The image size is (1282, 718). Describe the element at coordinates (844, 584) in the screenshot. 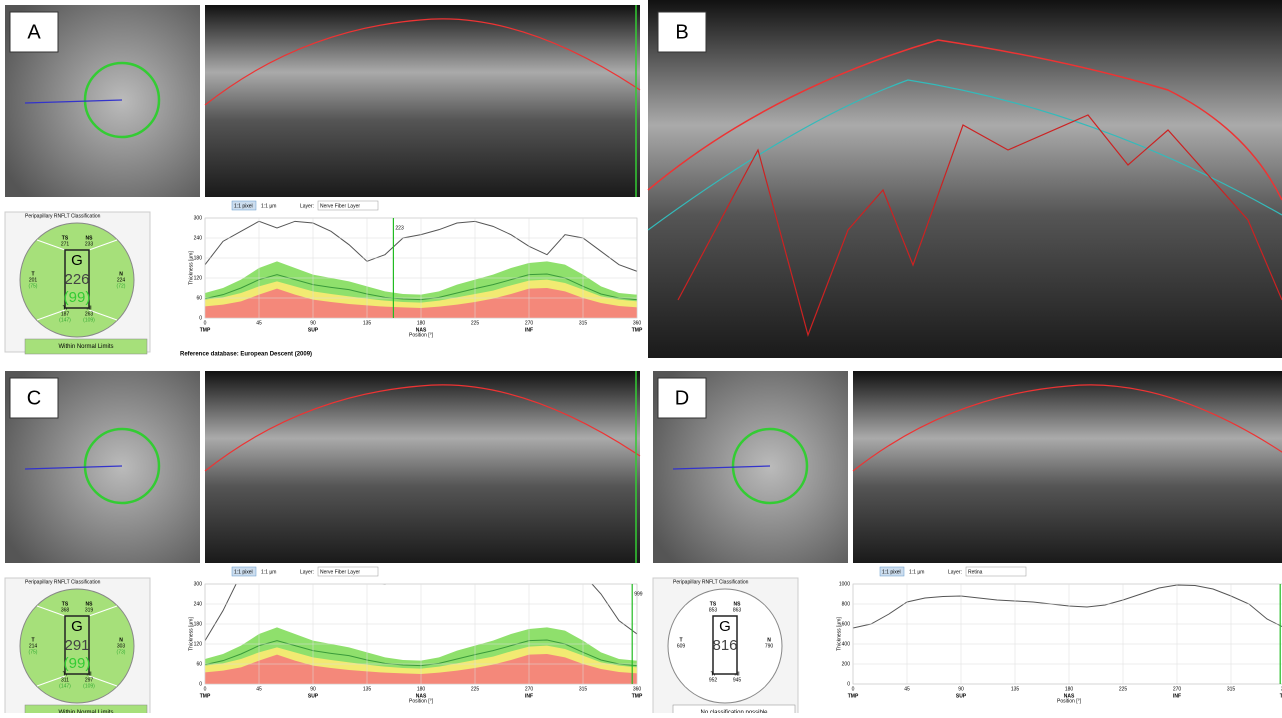

I see `y-tick-label: 1000` at that location.